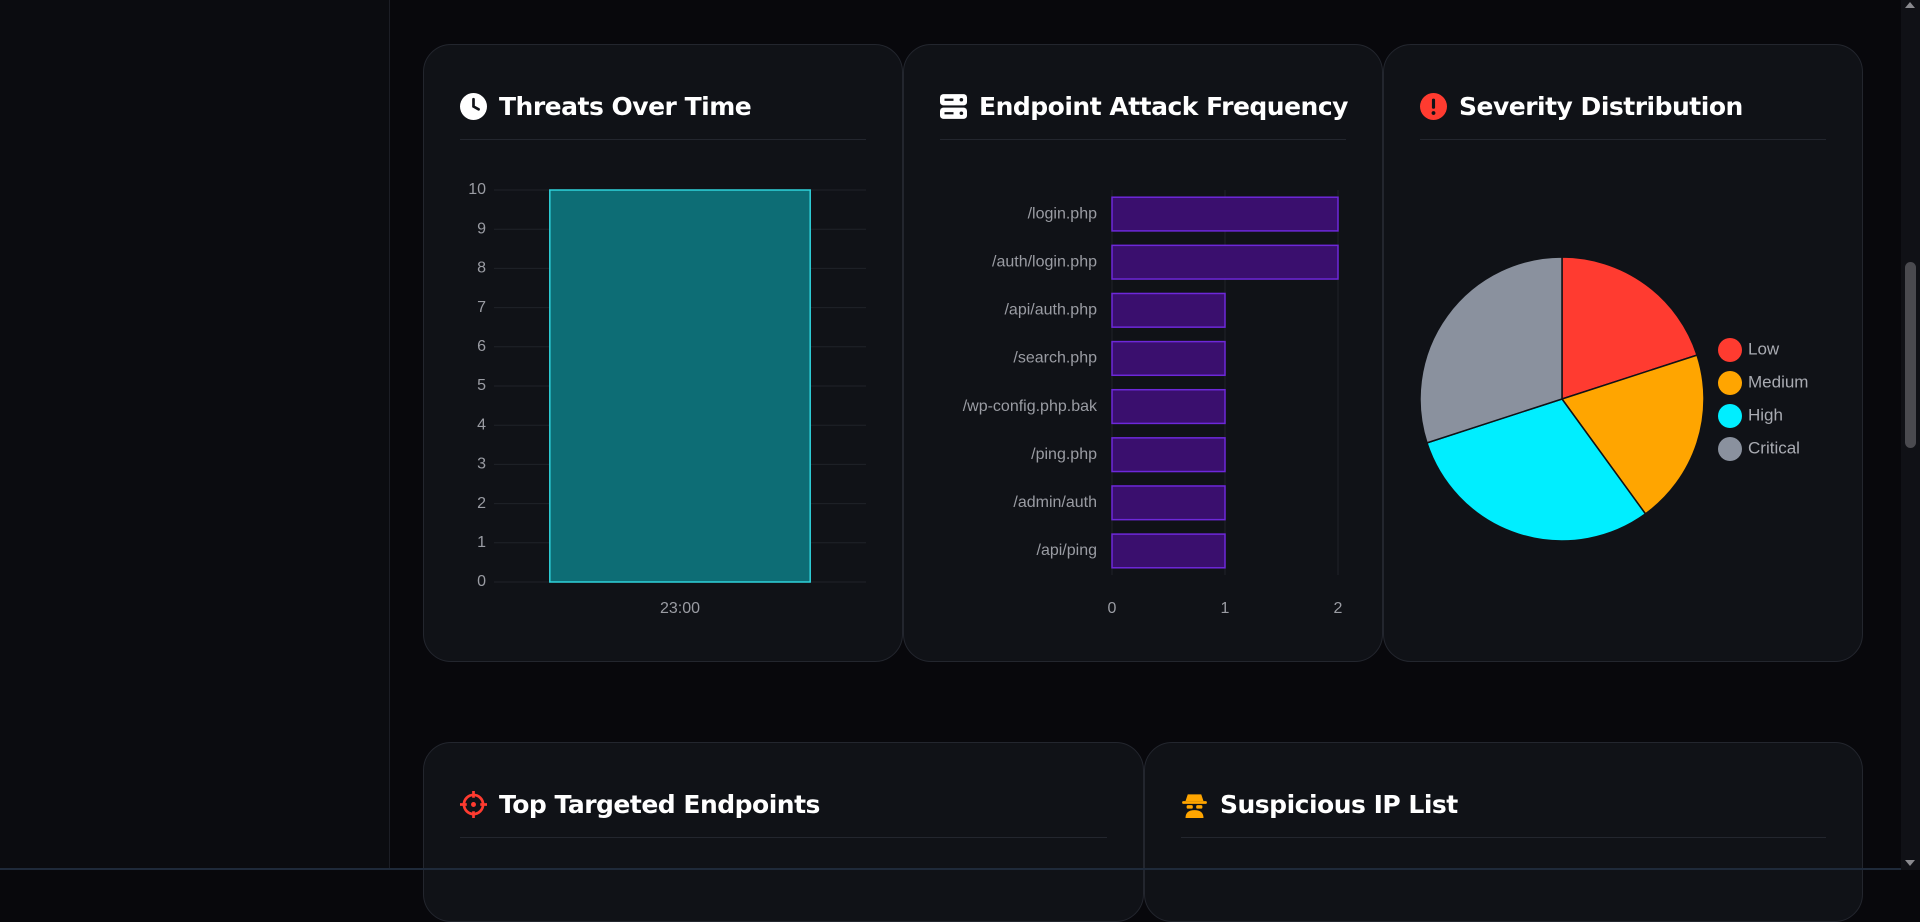 Image resolution: width=1920 pixels, height=922 pixels. I want to click on suspicious-ip-list-card: Suspicious IP List, so click(1503, 832).